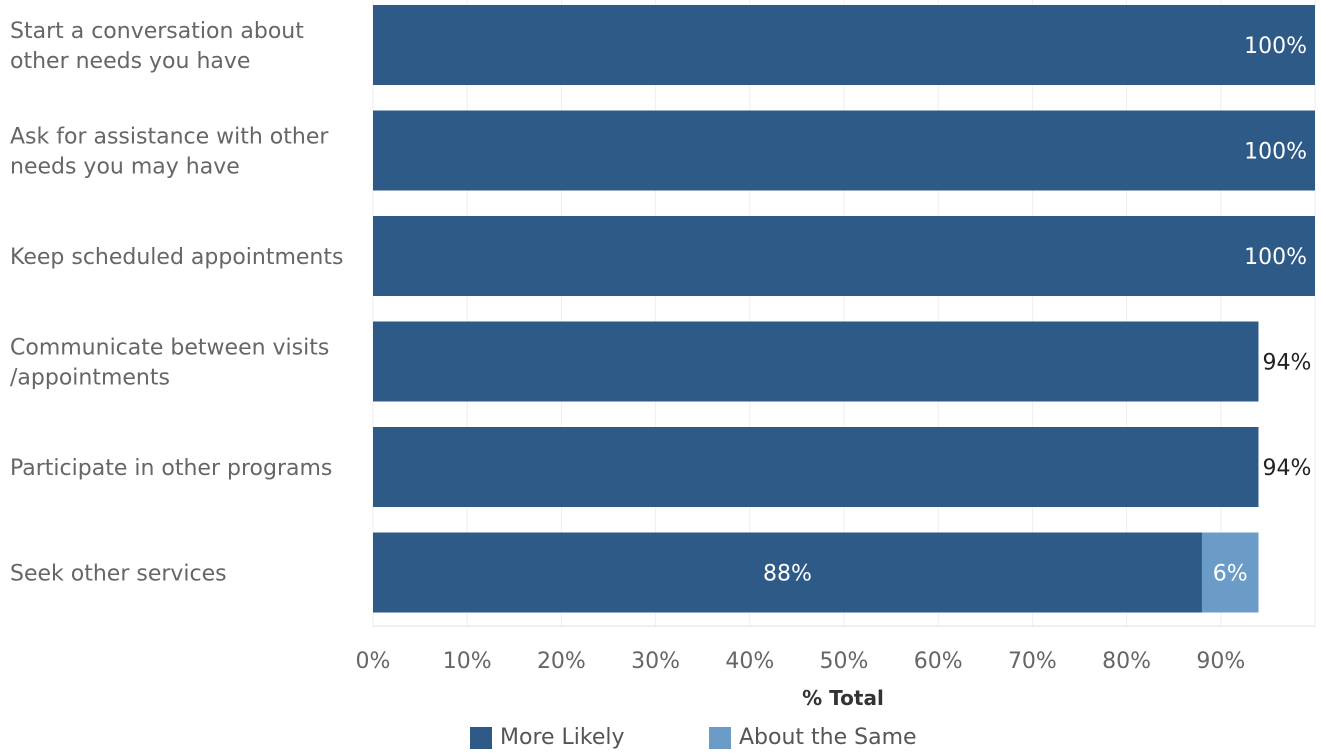  What do you see at coordinates (1220, 661) in the screenshot?
I see `x-tick-label: 90%` at bounding box center [1220, 661].